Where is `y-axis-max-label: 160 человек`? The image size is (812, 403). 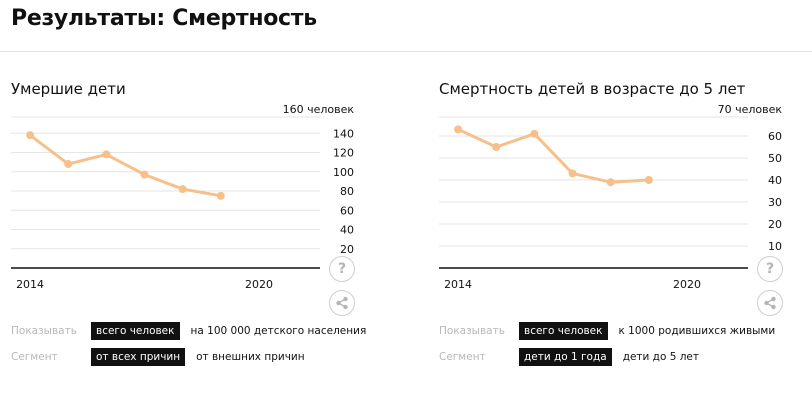 y-axis-max-label: 160 человек is located at coordinates (319, 109).